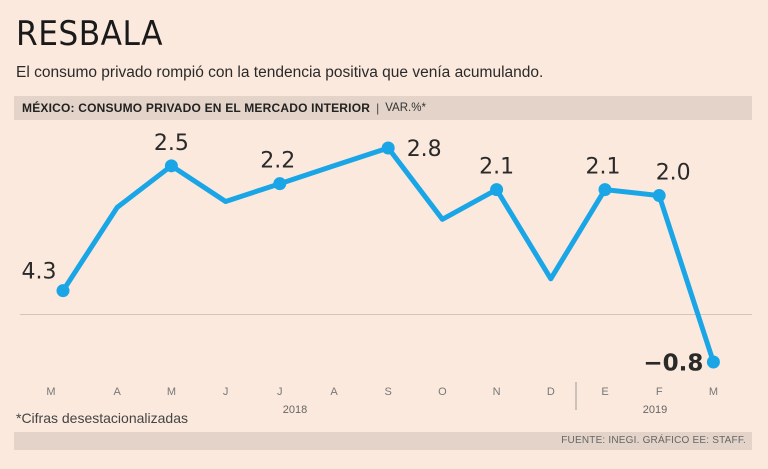 The height and width of the screenshot is (469, 768). I want to click on year-label-2019: 2019, so click(655, 410).